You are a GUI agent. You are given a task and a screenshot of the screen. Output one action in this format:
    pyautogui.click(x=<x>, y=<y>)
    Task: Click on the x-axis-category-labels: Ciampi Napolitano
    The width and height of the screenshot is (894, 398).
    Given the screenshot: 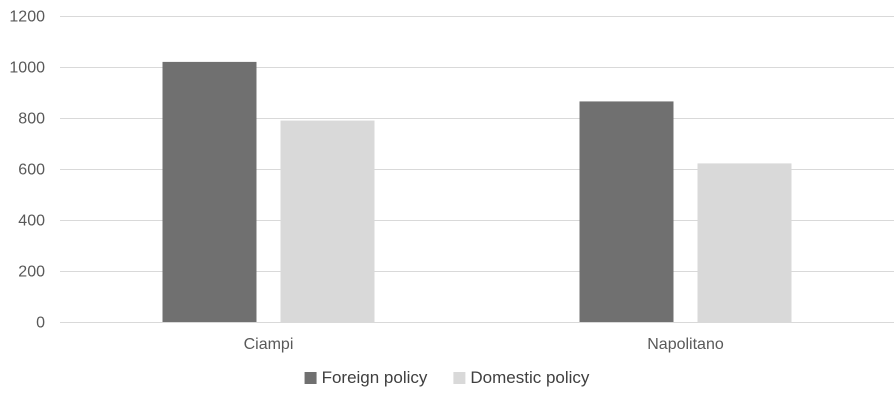 What is the action you would take?
    pyautogui.click(x=484, y=344)
    